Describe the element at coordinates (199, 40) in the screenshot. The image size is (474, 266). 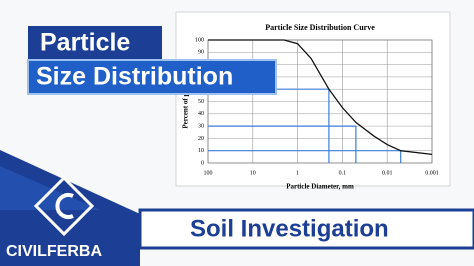
I see `y-tick-label: 100` at that location.